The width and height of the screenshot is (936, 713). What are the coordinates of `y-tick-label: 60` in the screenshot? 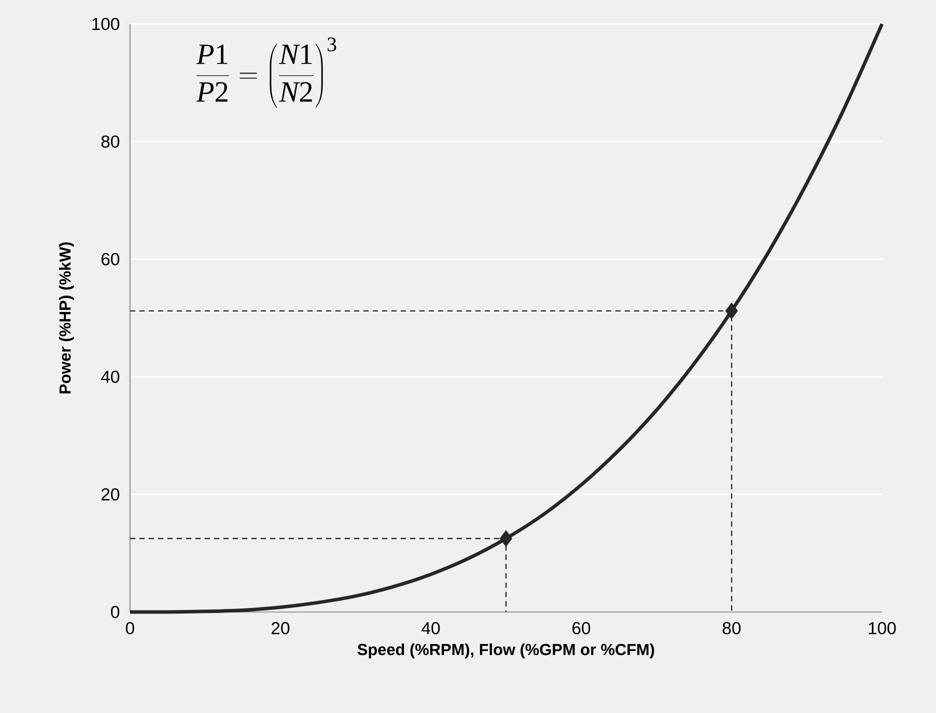 It's located at (111, 259).